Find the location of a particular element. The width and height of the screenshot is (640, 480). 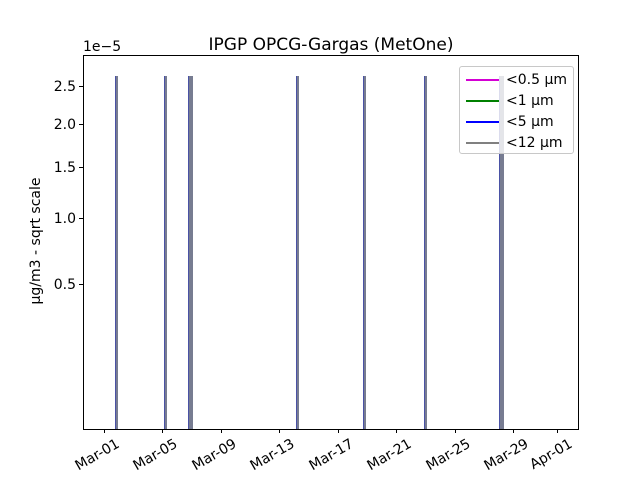

legend-label: <1 µm is located at coordinates (530, 100).